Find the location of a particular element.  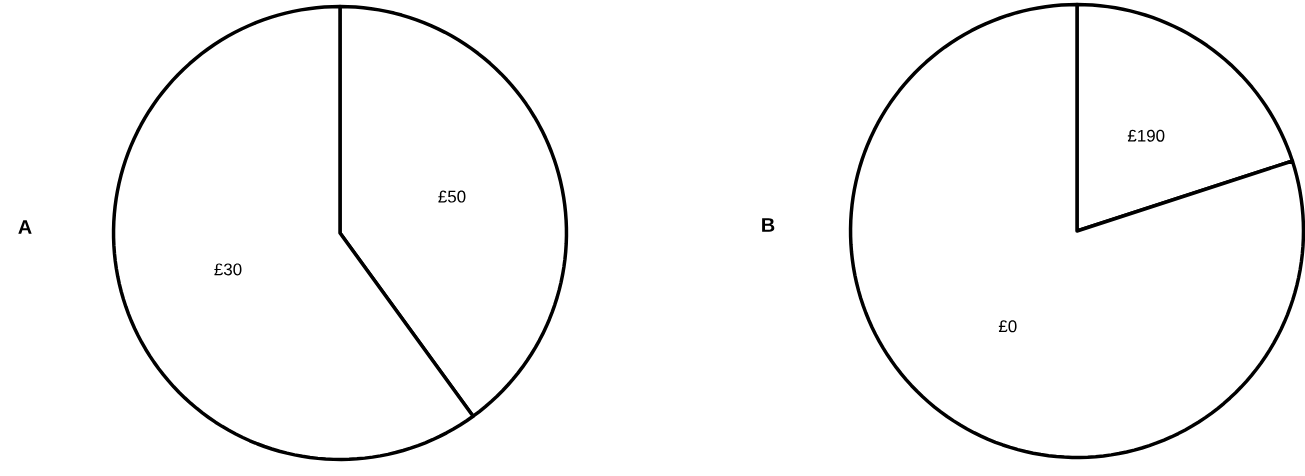

text: B is located at coordinates (768, 225).